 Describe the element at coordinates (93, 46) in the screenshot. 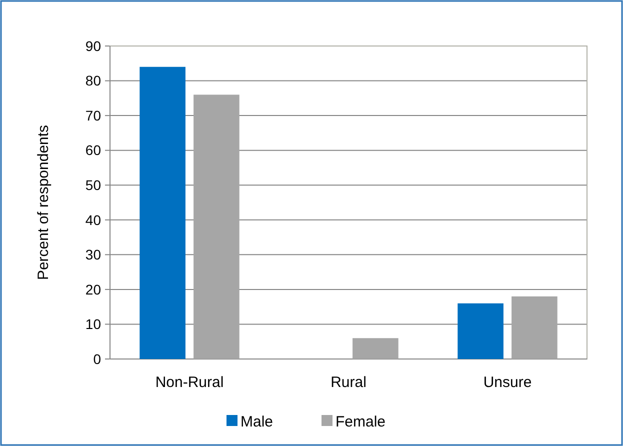

I see `y-tick-label: 90` at that location.